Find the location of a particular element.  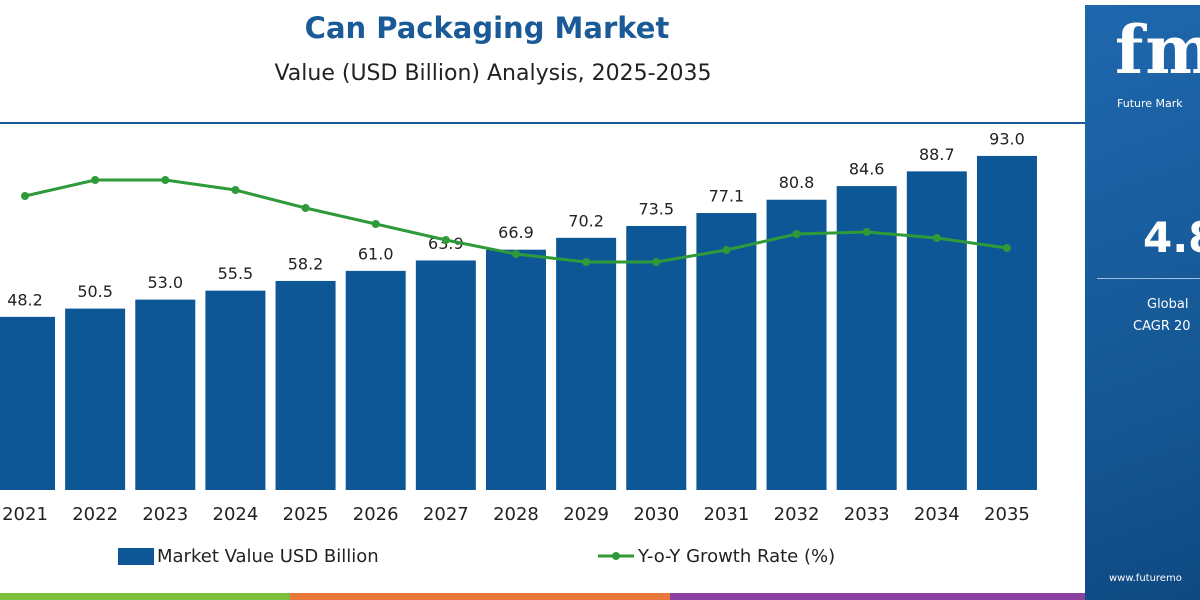

x-tick-label: 2029 is located at coordinates (586, 514).